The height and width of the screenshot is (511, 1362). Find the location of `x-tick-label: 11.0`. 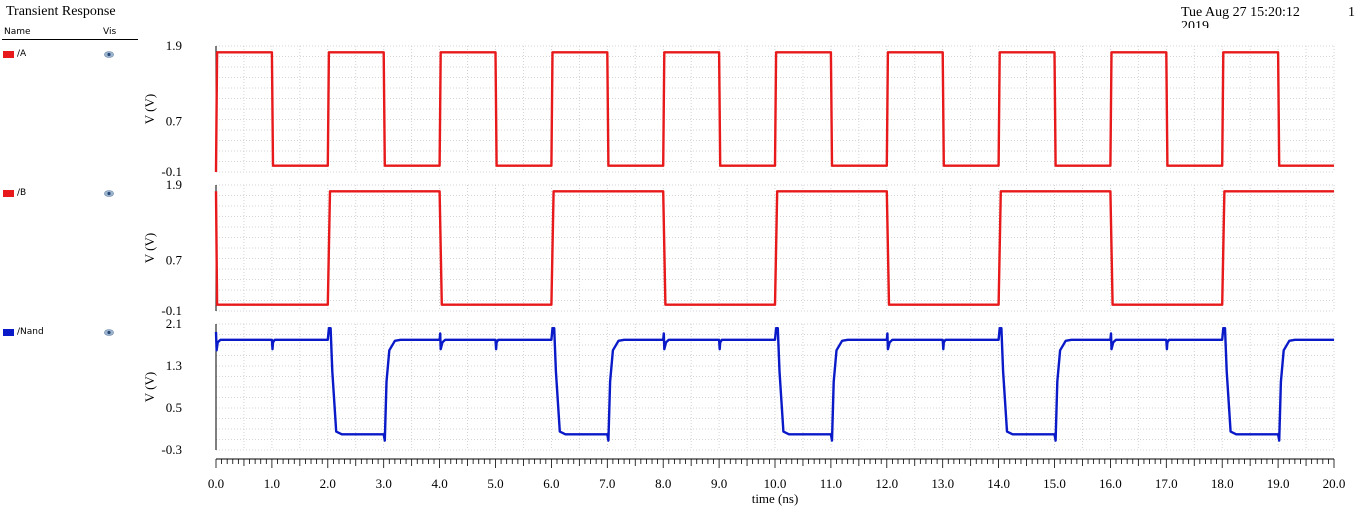

x-tick-label: 11.0 is located at coordinates (831, 483).